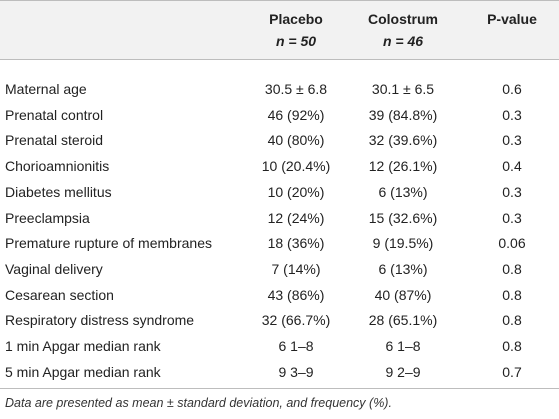  I want to click on row-label: Diabetes mellitus, so click(58, 191).